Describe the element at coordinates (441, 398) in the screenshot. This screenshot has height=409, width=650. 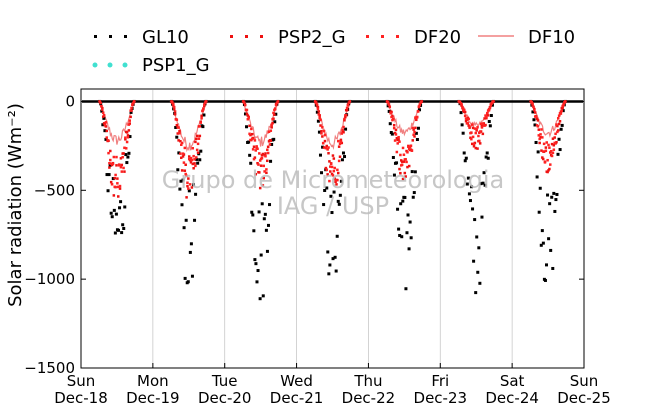
I see `x-tick-label-date-5: Dec-23` at that location.